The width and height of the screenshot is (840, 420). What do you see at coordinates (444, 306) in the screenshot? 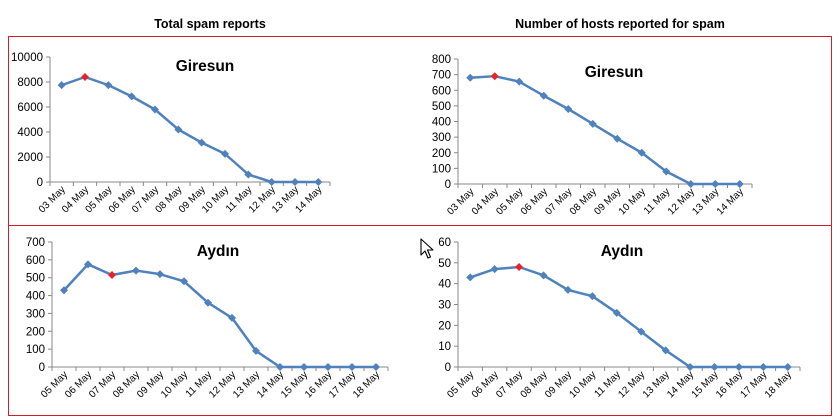
I see `y-tick-label: 30` at bounding box center [444, 306].